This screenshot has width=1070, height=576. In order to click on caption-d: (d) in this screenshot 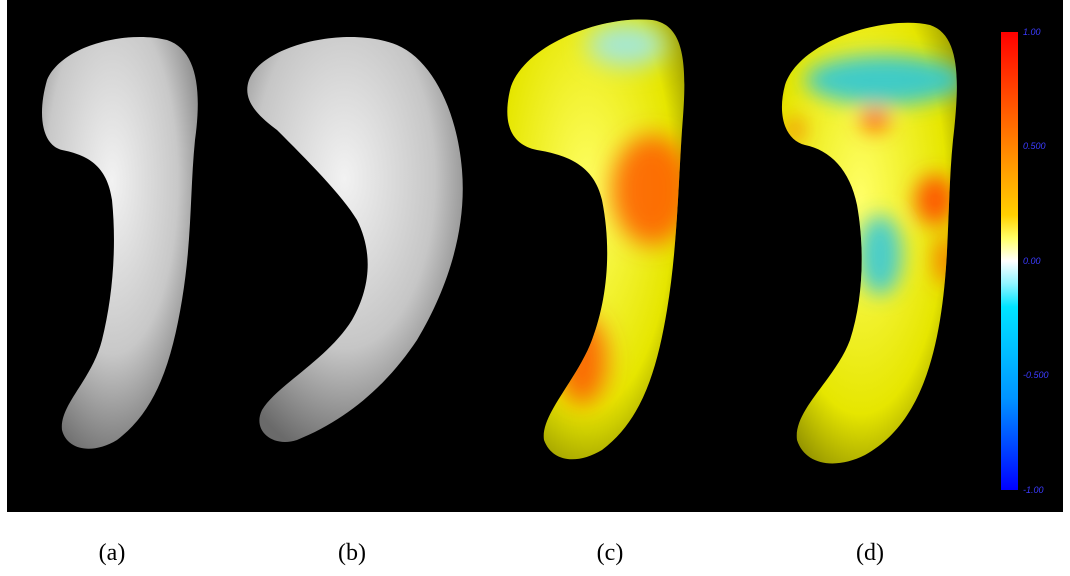, I will do `click(870, 553)`.